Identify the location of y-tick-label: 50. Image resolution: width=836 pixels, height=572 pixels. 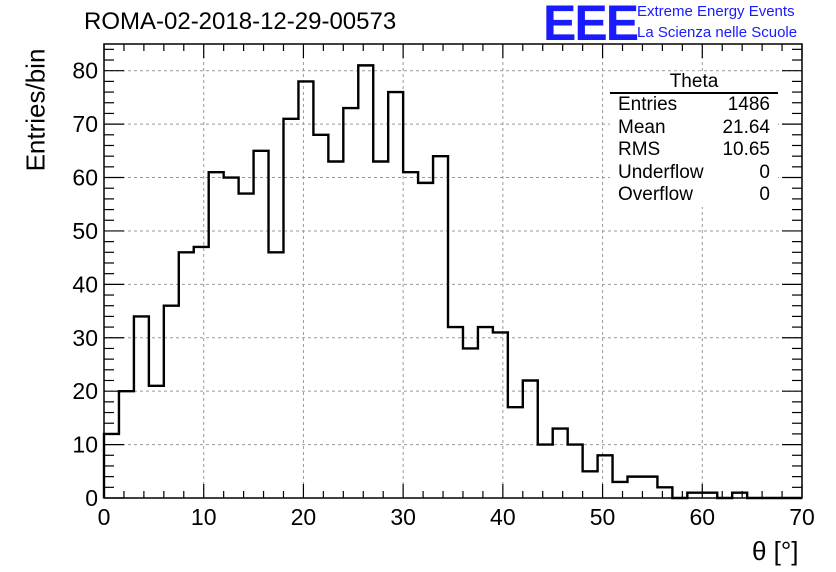
(85, 231).